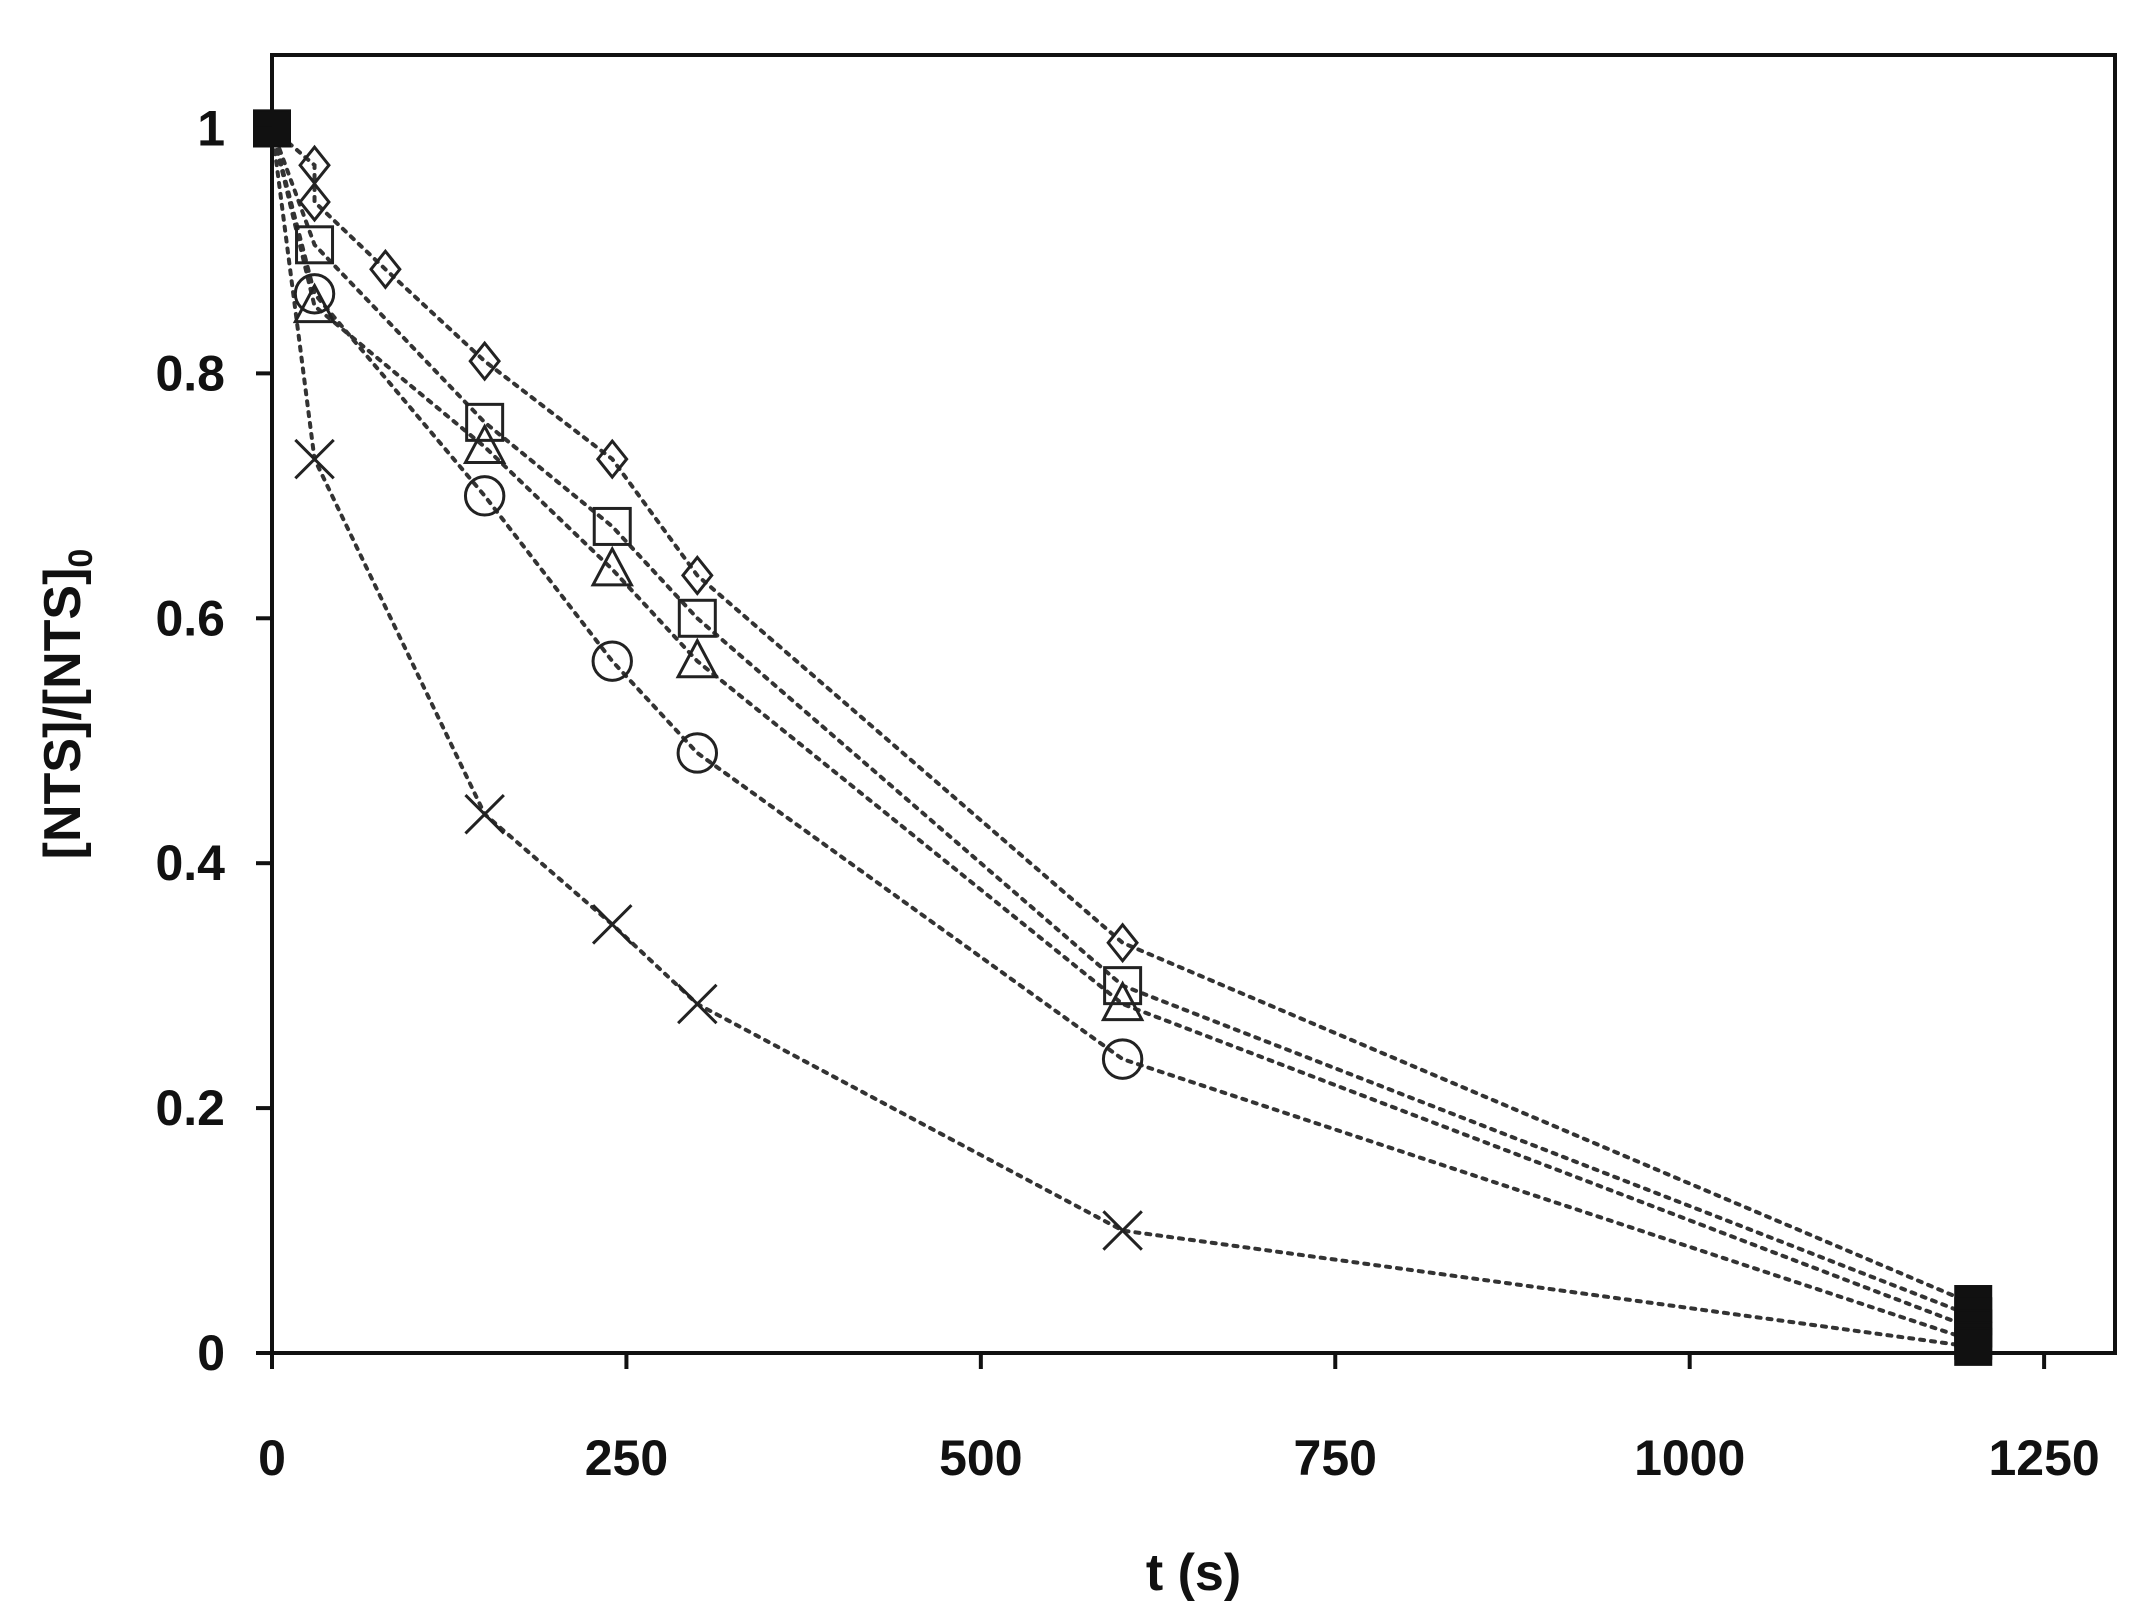  What do you see at coordinates (190, 863) in the screenshot?
I see `y-tick-label: 0.4` at bounding box center [190, 863].